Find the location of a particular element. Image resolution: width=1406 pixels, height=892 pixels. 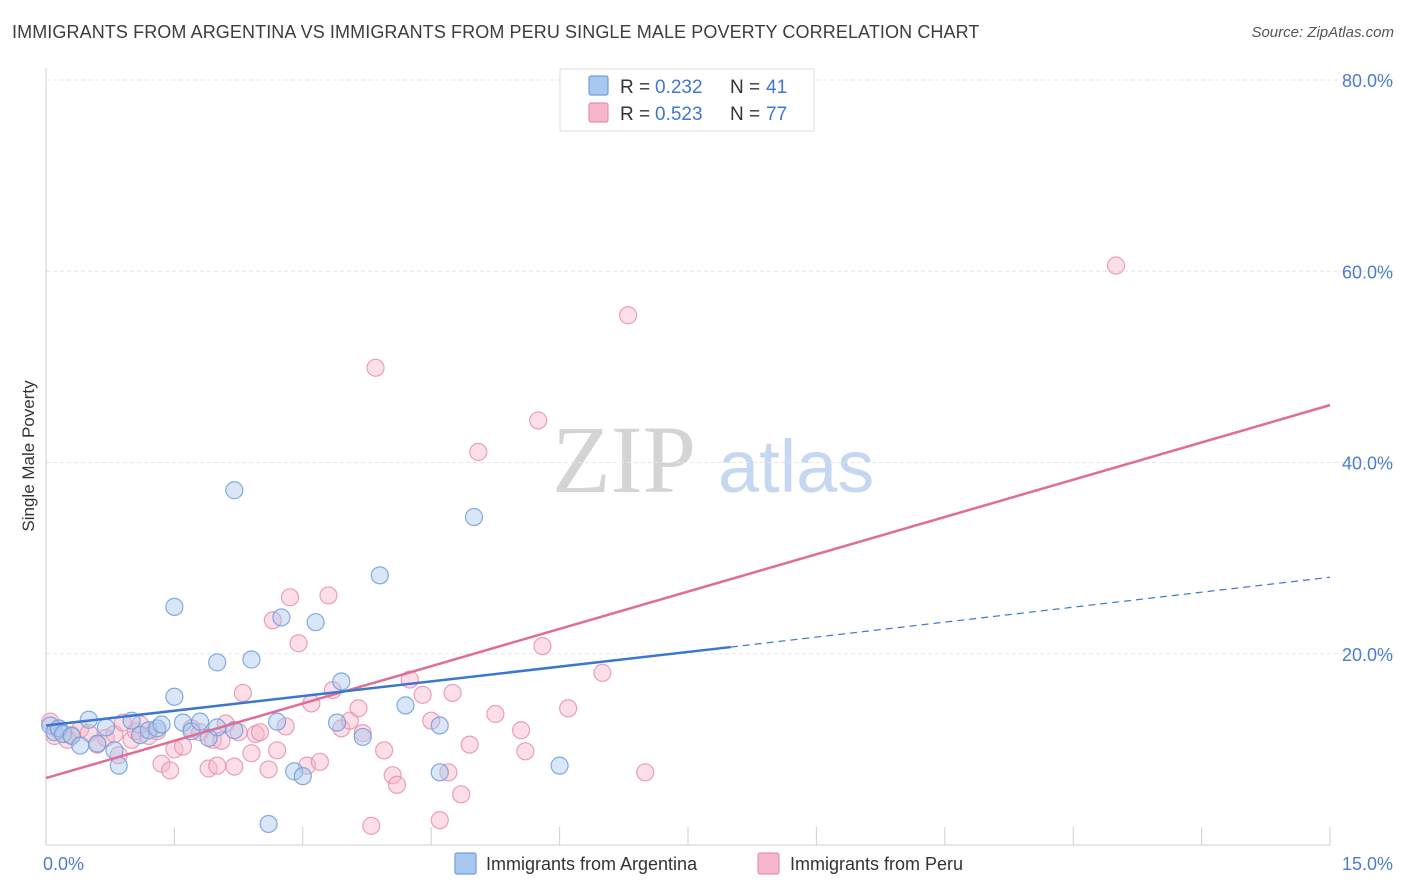

stats-r-label-argentina: R = is located at coordinates (635, 87).